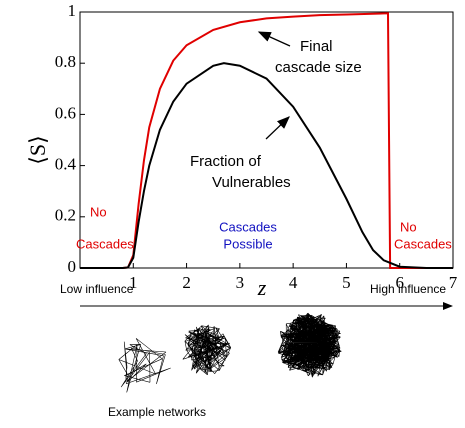 Image resolution: width=465 pixels, height=428 pixels. Describe the element at coordinates (293, 282) in the screenshot. I see `x-tick-label: 4` at that location.